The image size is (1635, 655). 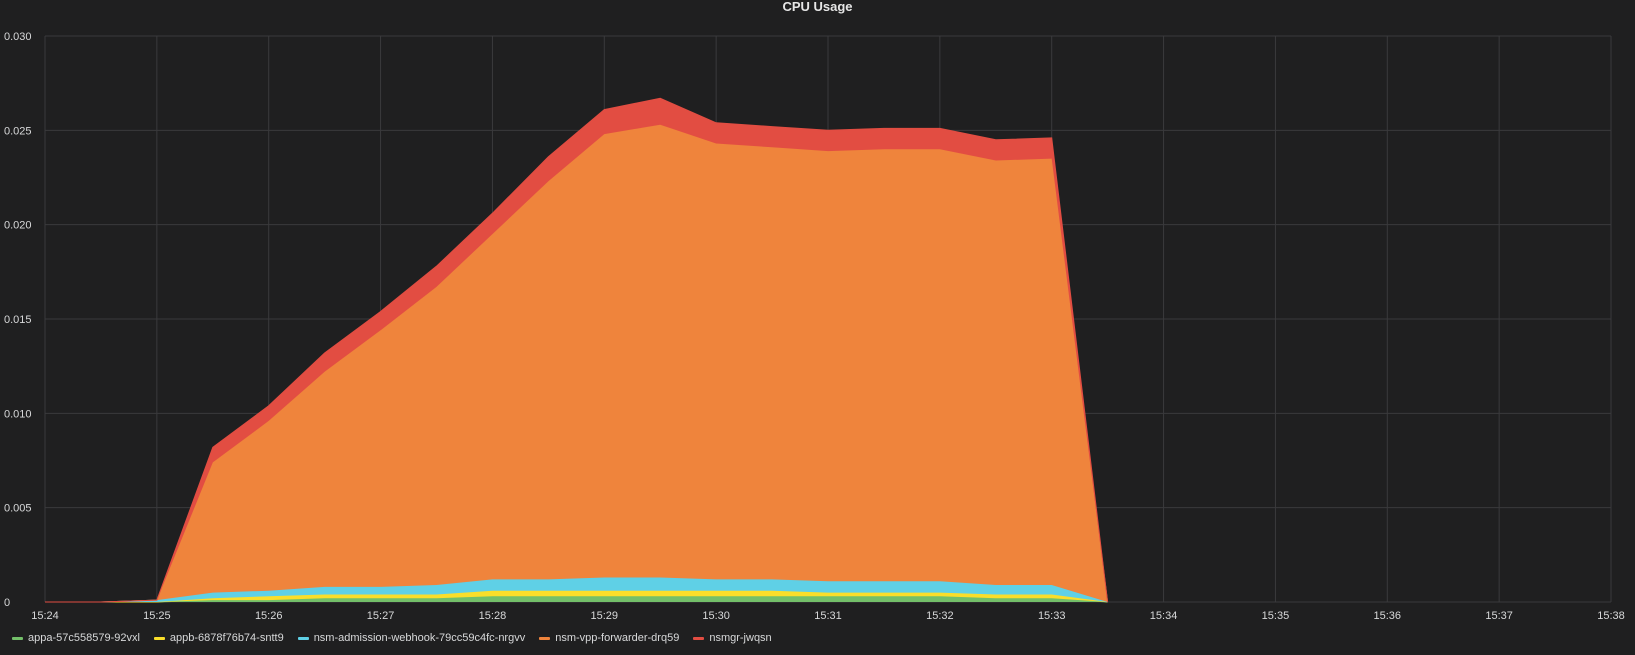 I want to click on series-area-appa-57c558579-92vxl, so click(x=576, y=599).